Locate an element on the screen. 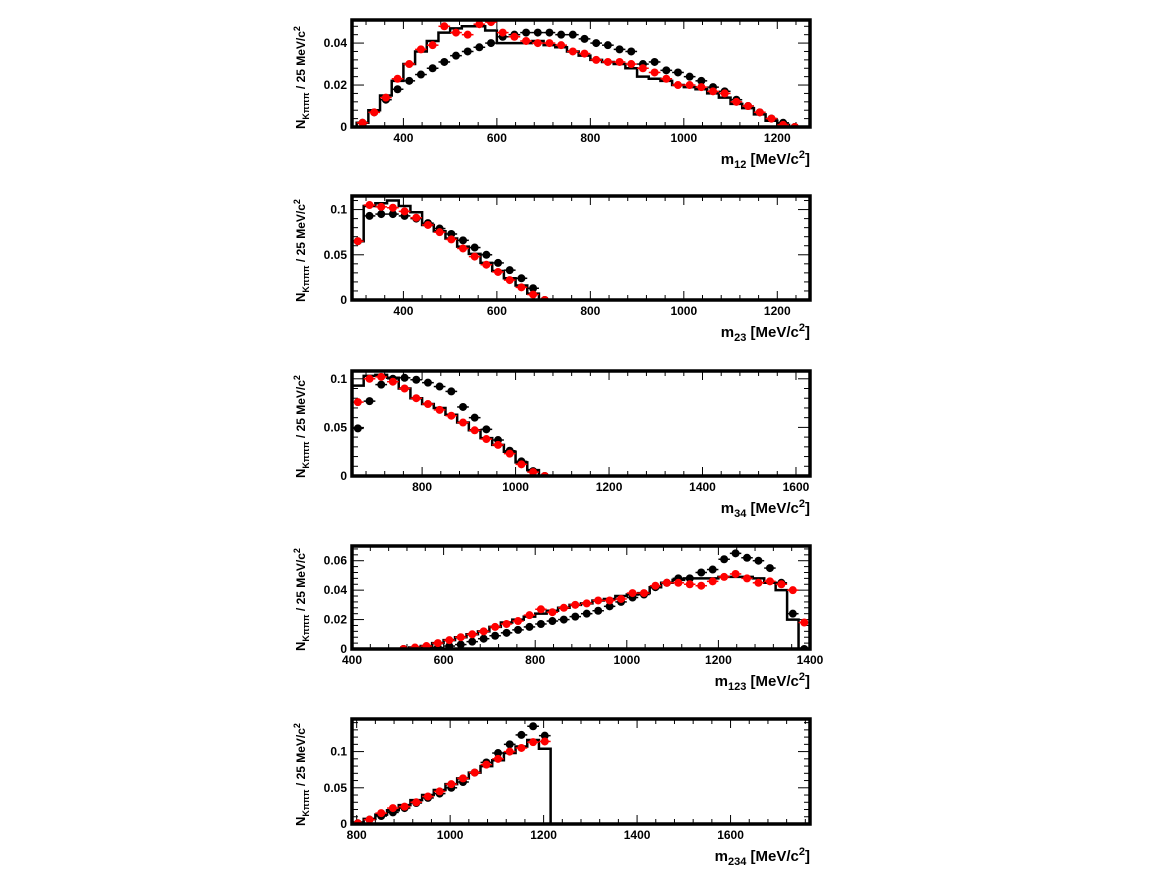 This screenshot has width=1163, height=876. y-axis-label-main: N is located at coordinates (300, 124).